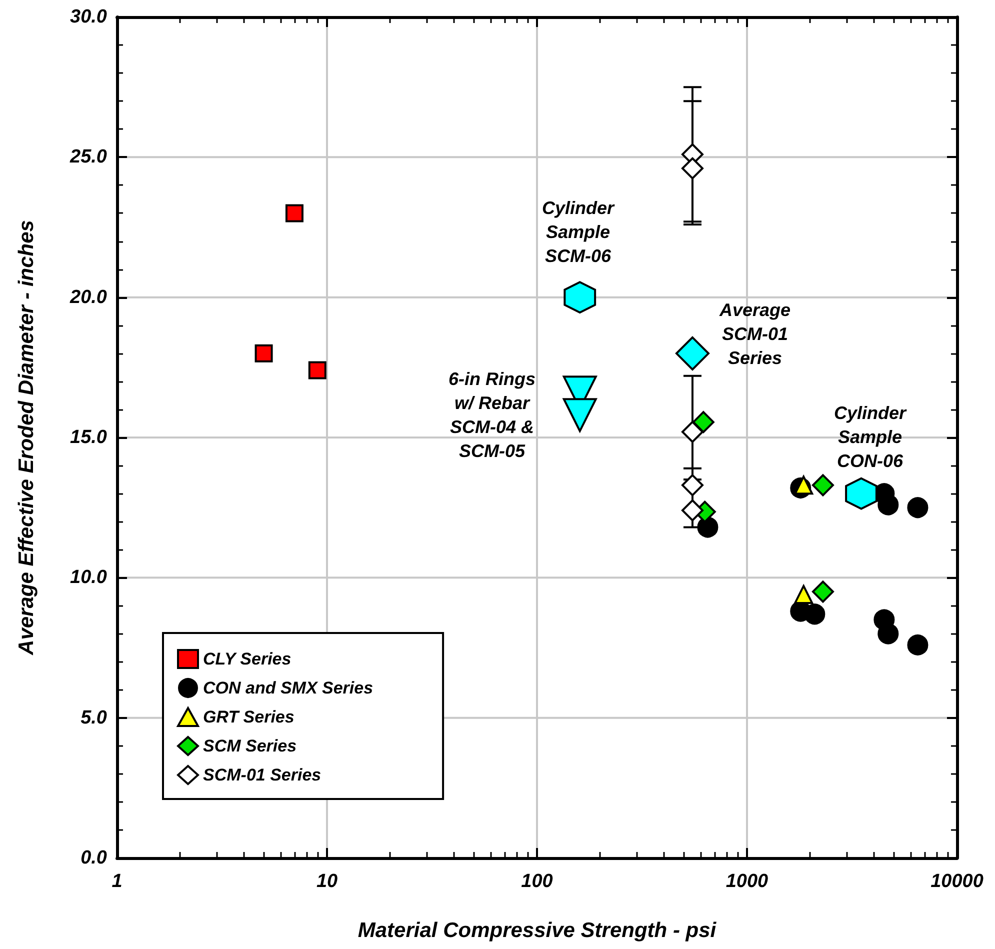  I want to click on x-tick-label: 1000, so click(747, 881).